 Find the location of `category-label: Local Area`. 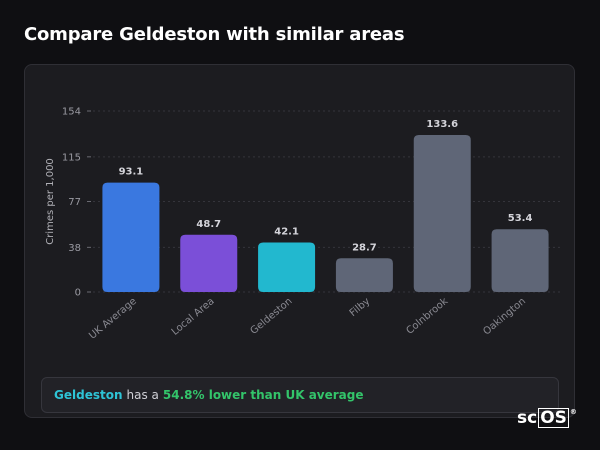

category-label: Local Area is located at coordinates (193, 317).